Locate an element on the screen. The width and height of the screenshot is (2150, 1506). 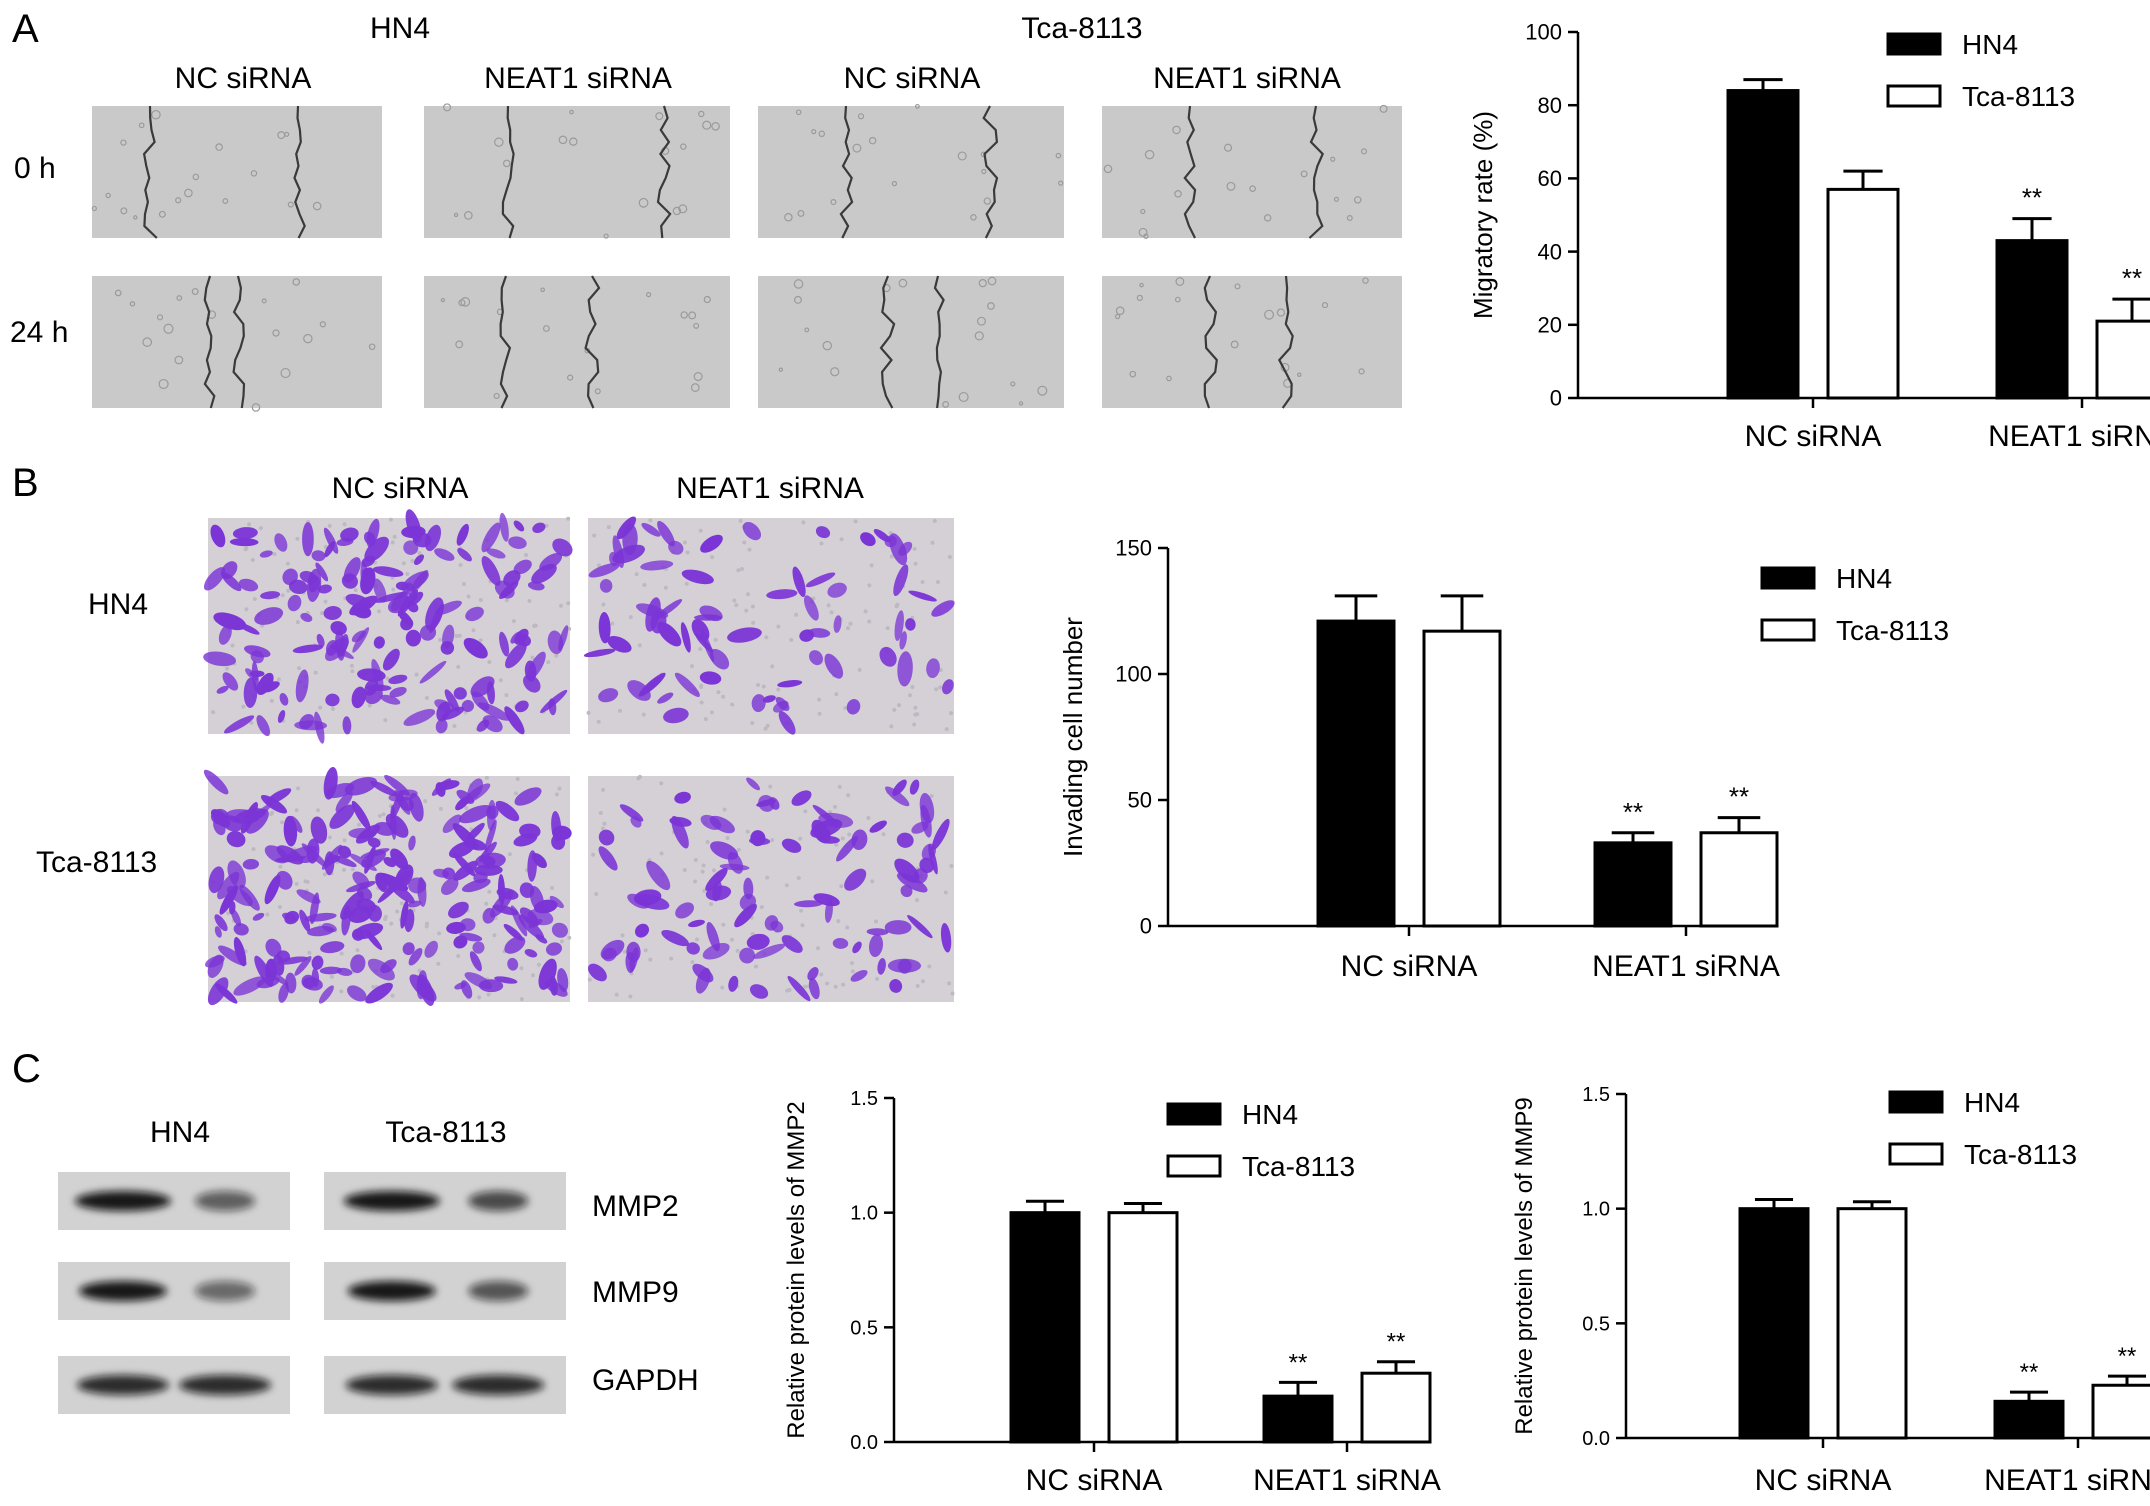
wound-image-background is located at coordinates (911, 172).